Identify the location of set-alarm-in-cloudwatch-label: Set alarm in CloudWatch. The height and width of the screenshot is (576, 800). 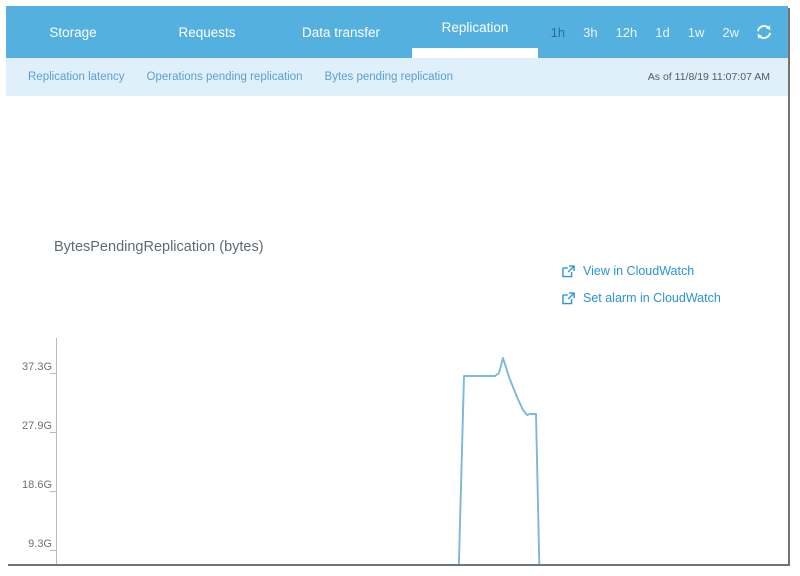
(652, 298).